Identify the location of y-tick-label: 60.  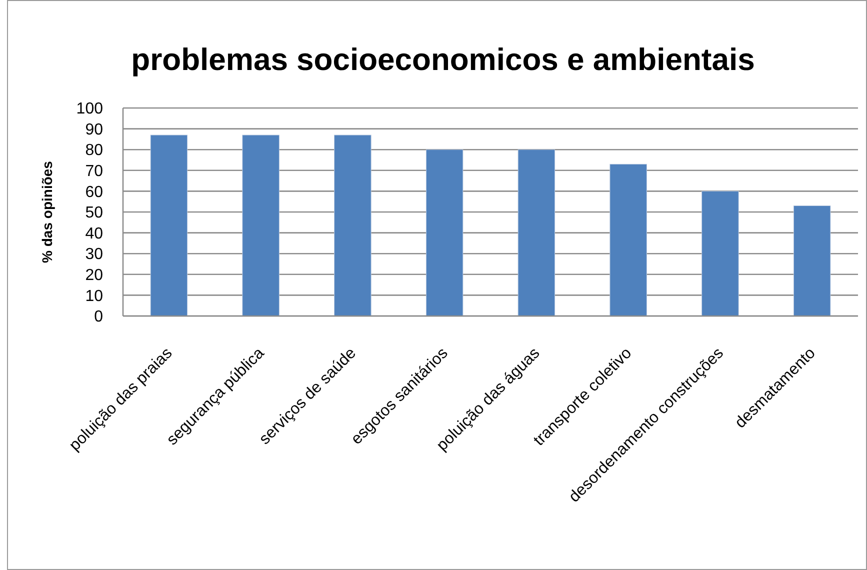
(94, 192).